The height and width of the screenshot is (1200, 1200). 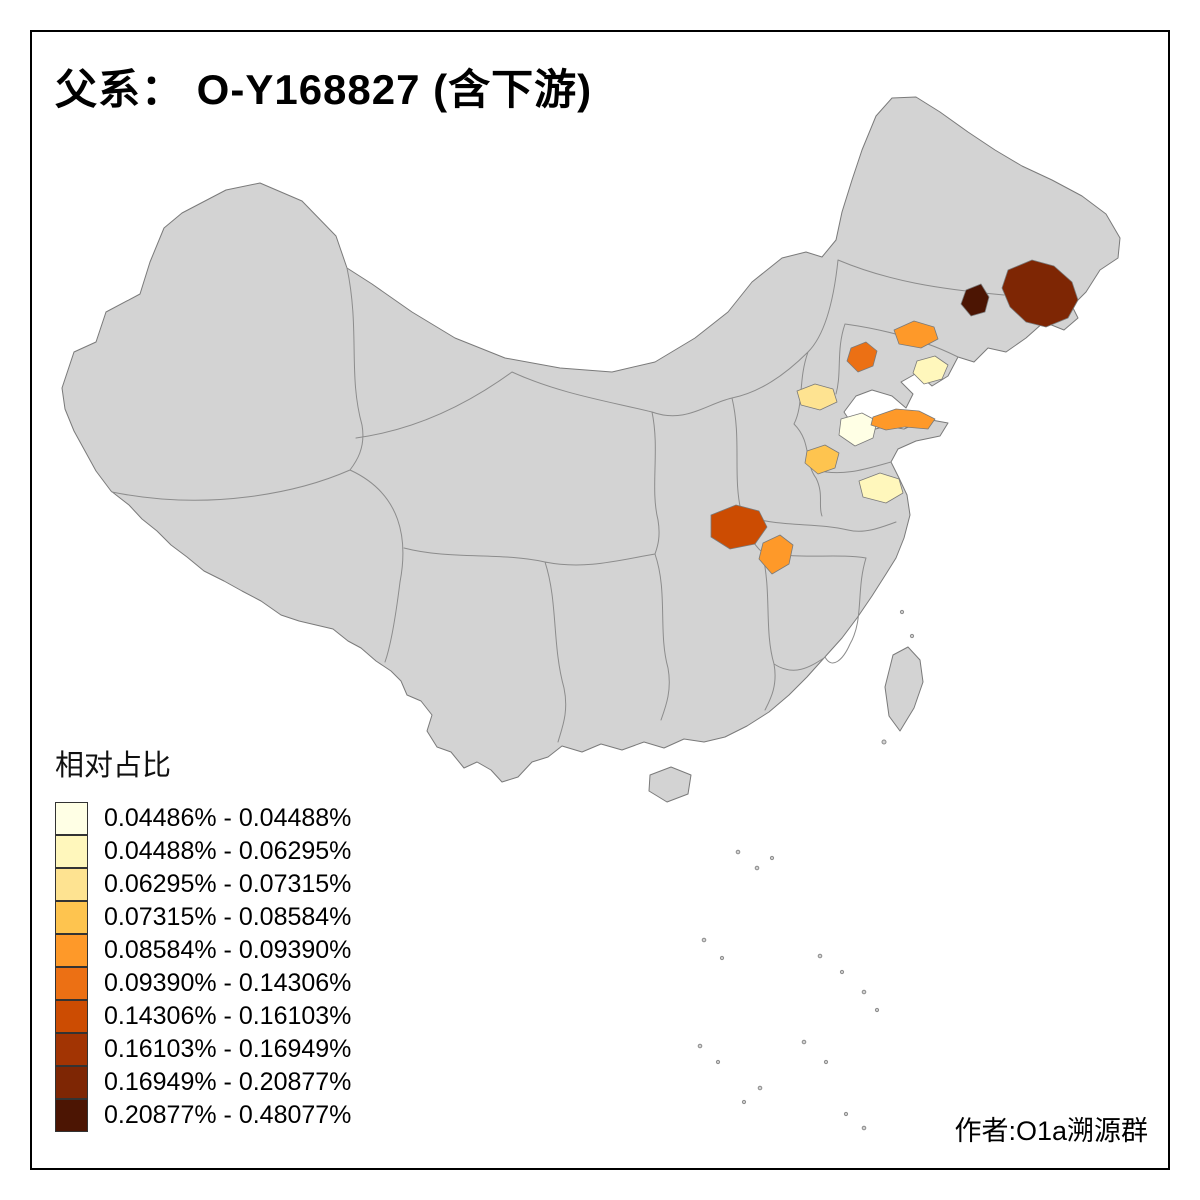 What do you see at coordinates (858, 429) in the screenshot?
I see `region-shandong-northwest` at bounding box center [858, 429].